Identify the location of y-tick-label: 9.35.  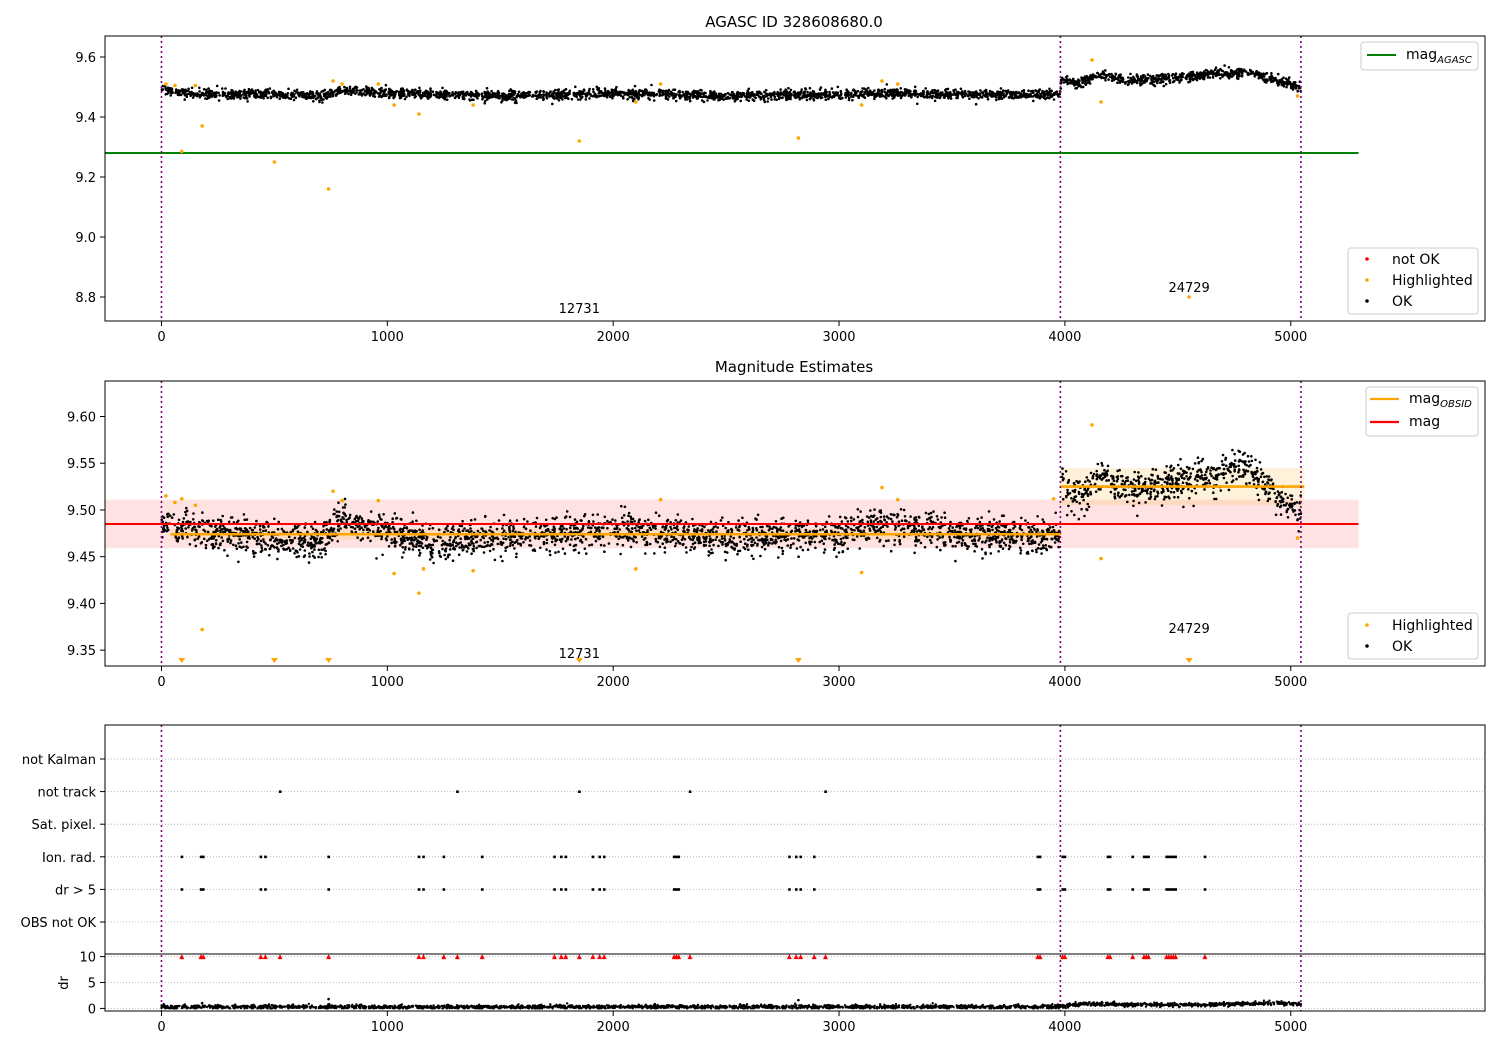
(81, 651).